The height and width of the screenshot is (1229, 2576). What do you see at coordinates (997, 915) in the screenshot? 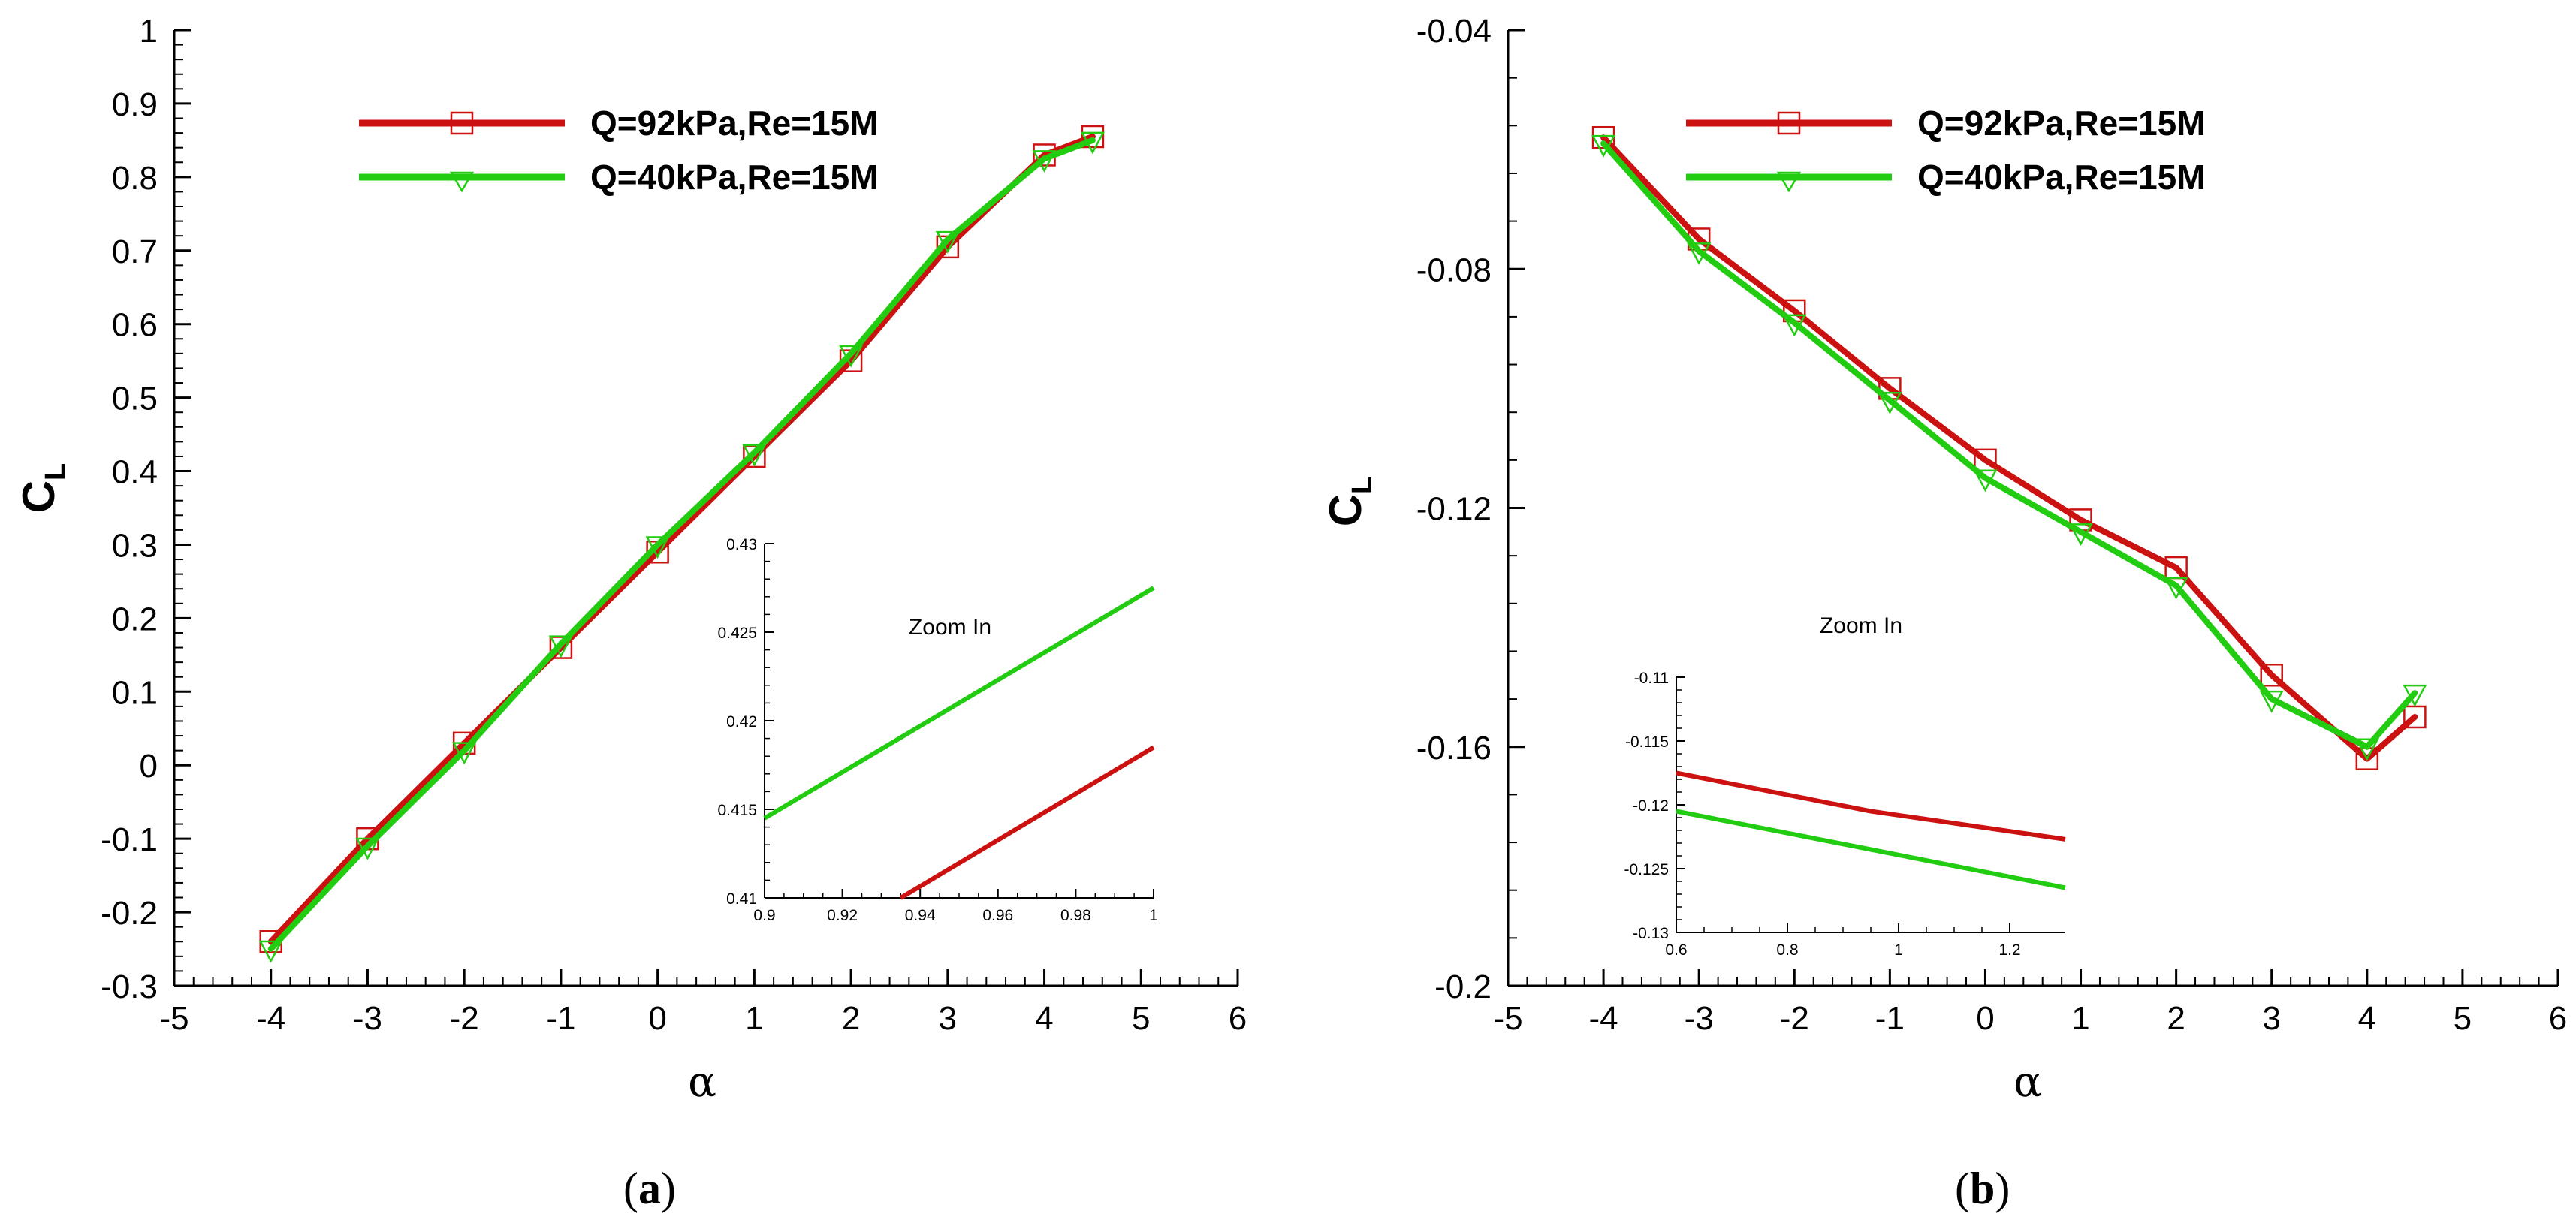
I see `inset-x-tick-label: 0.96` at bounding box center [997, 915].